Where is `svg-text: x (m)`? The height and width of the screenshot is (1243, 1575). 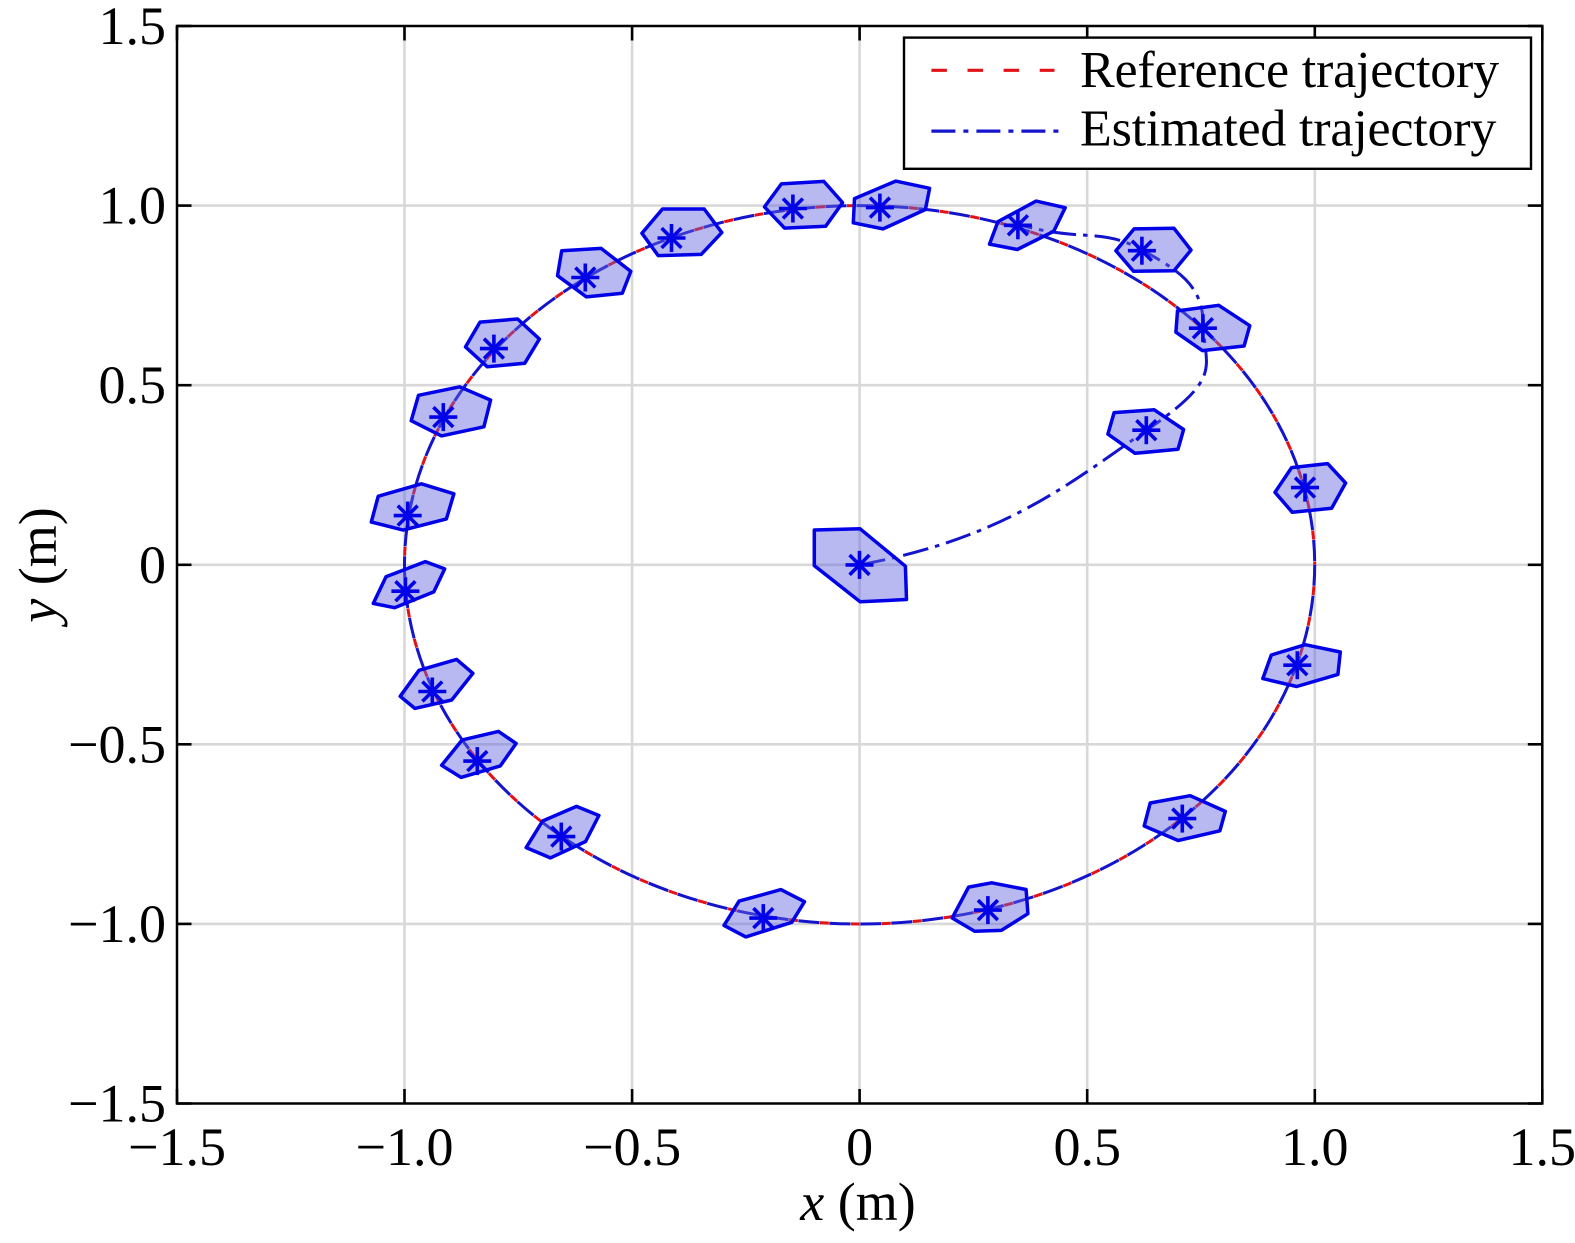
svg-text: x (m) is located at coordinates (857, 1202).